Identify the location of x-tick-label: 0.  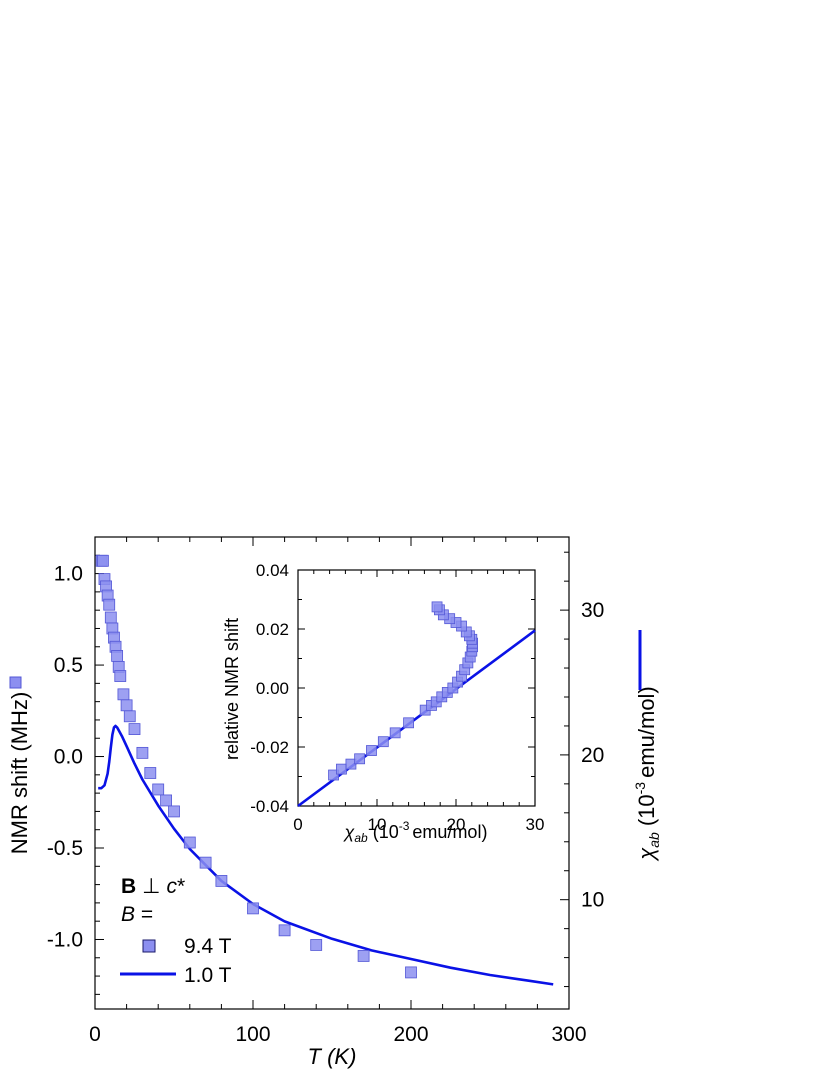
(95, 1034).